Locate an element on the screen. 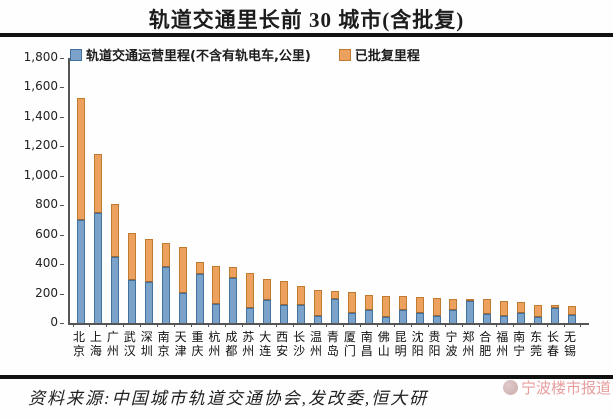 The height and width of the screenshot is (419, 613). top-divider is located at coordinates (306, 35).